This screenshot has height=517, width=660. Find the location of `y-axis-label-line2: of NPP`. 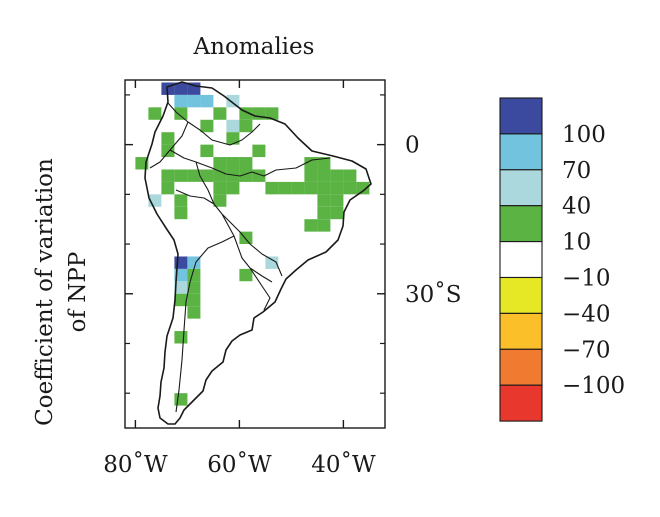

y-axis-label-line2: of NPP is located at coordinates (78, 292).